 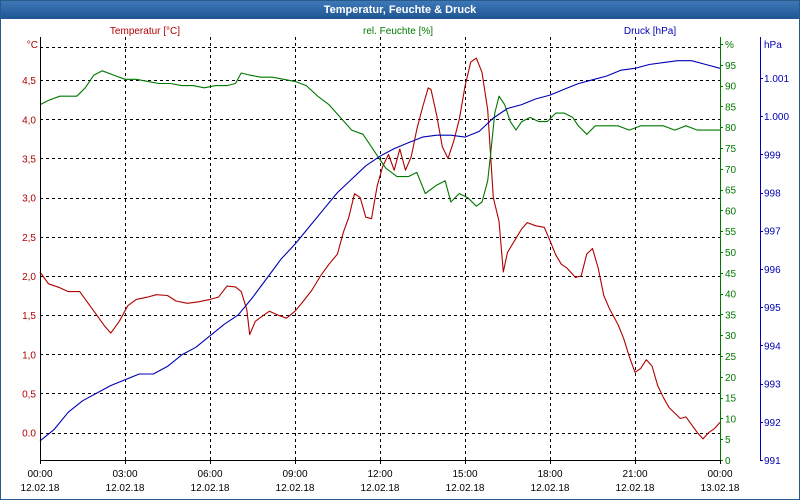 What do you see at coordinates (29, 120) in the screenshot?
I see `temperature-tick-label: 4,0` at bounding box center [29, 120].